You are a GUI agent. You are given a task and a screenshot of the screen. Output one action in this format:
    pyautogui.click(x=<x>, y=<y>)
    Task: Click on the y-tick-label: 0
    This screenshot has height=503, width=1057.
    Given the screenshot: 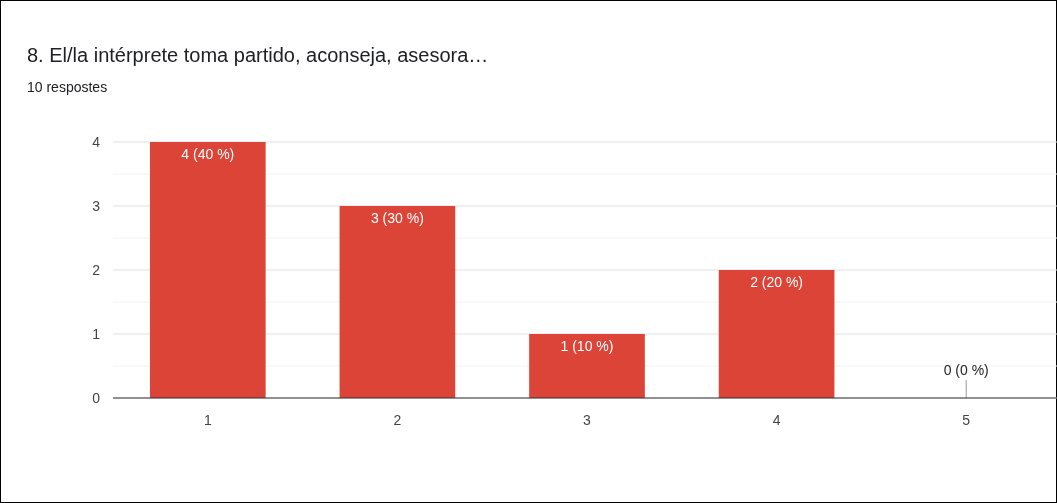 What is the action you would take?
    pyautogui.click(x=96, y=398)
    